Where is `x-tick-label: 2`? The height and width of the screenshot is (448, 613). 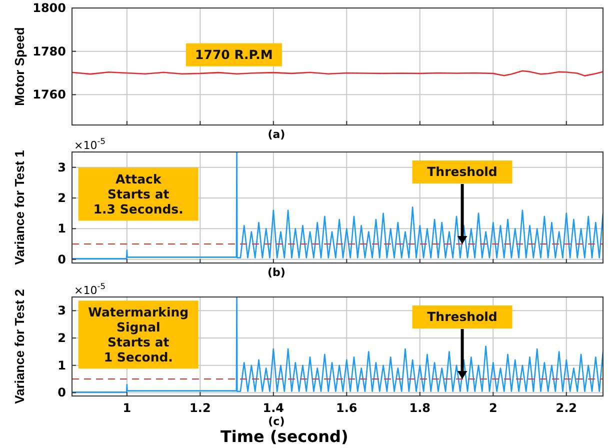 x-tick-label: 2 is located at coordinates (493, 408).